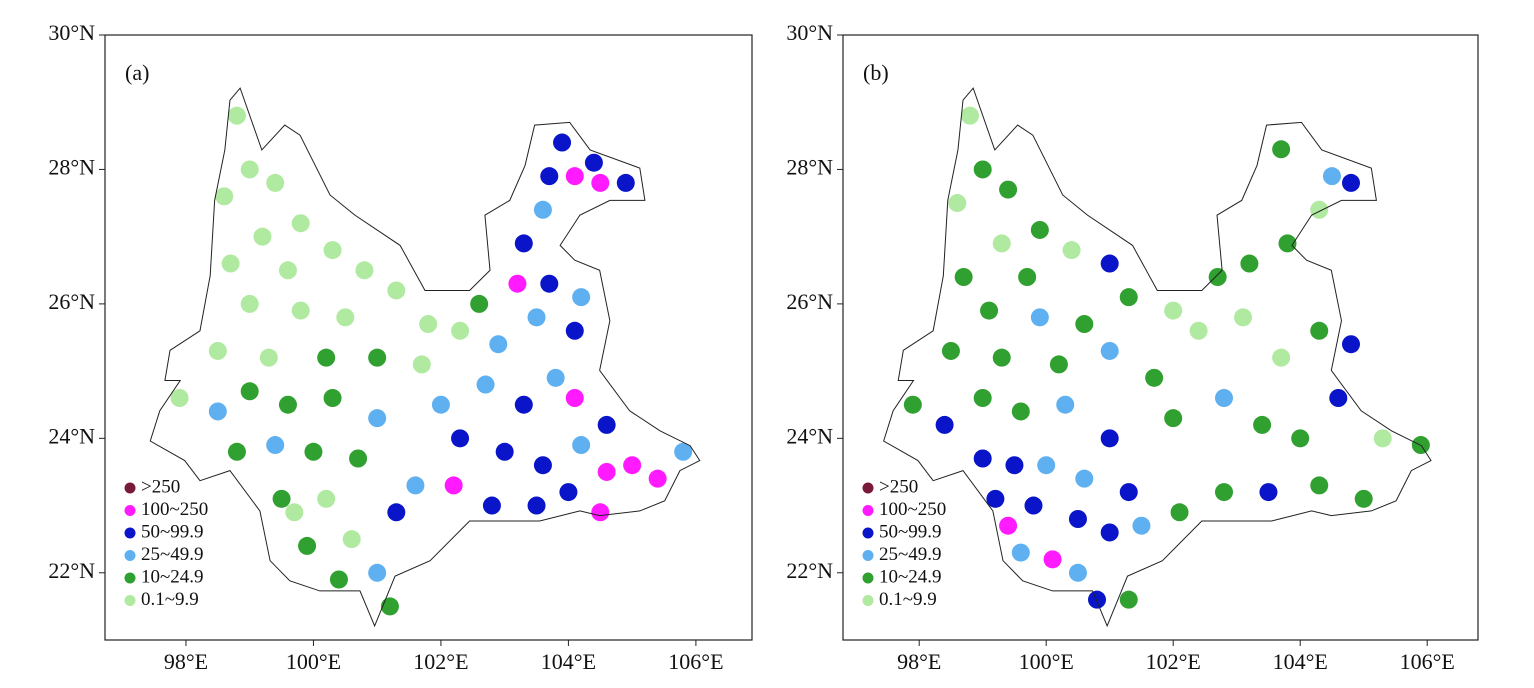 The image size is (1534, 688). What do you see at coordinates (809, 301) in the screenshot?
I see `y-tick-label: 26°N` at bounding box center [809, 301].